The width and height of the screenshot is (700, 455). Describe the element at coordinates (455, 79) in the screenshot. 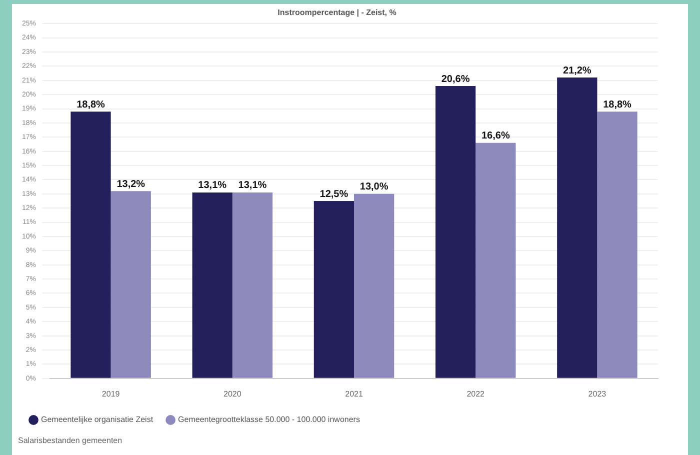

I see `data-label: 20,6%` at that location.